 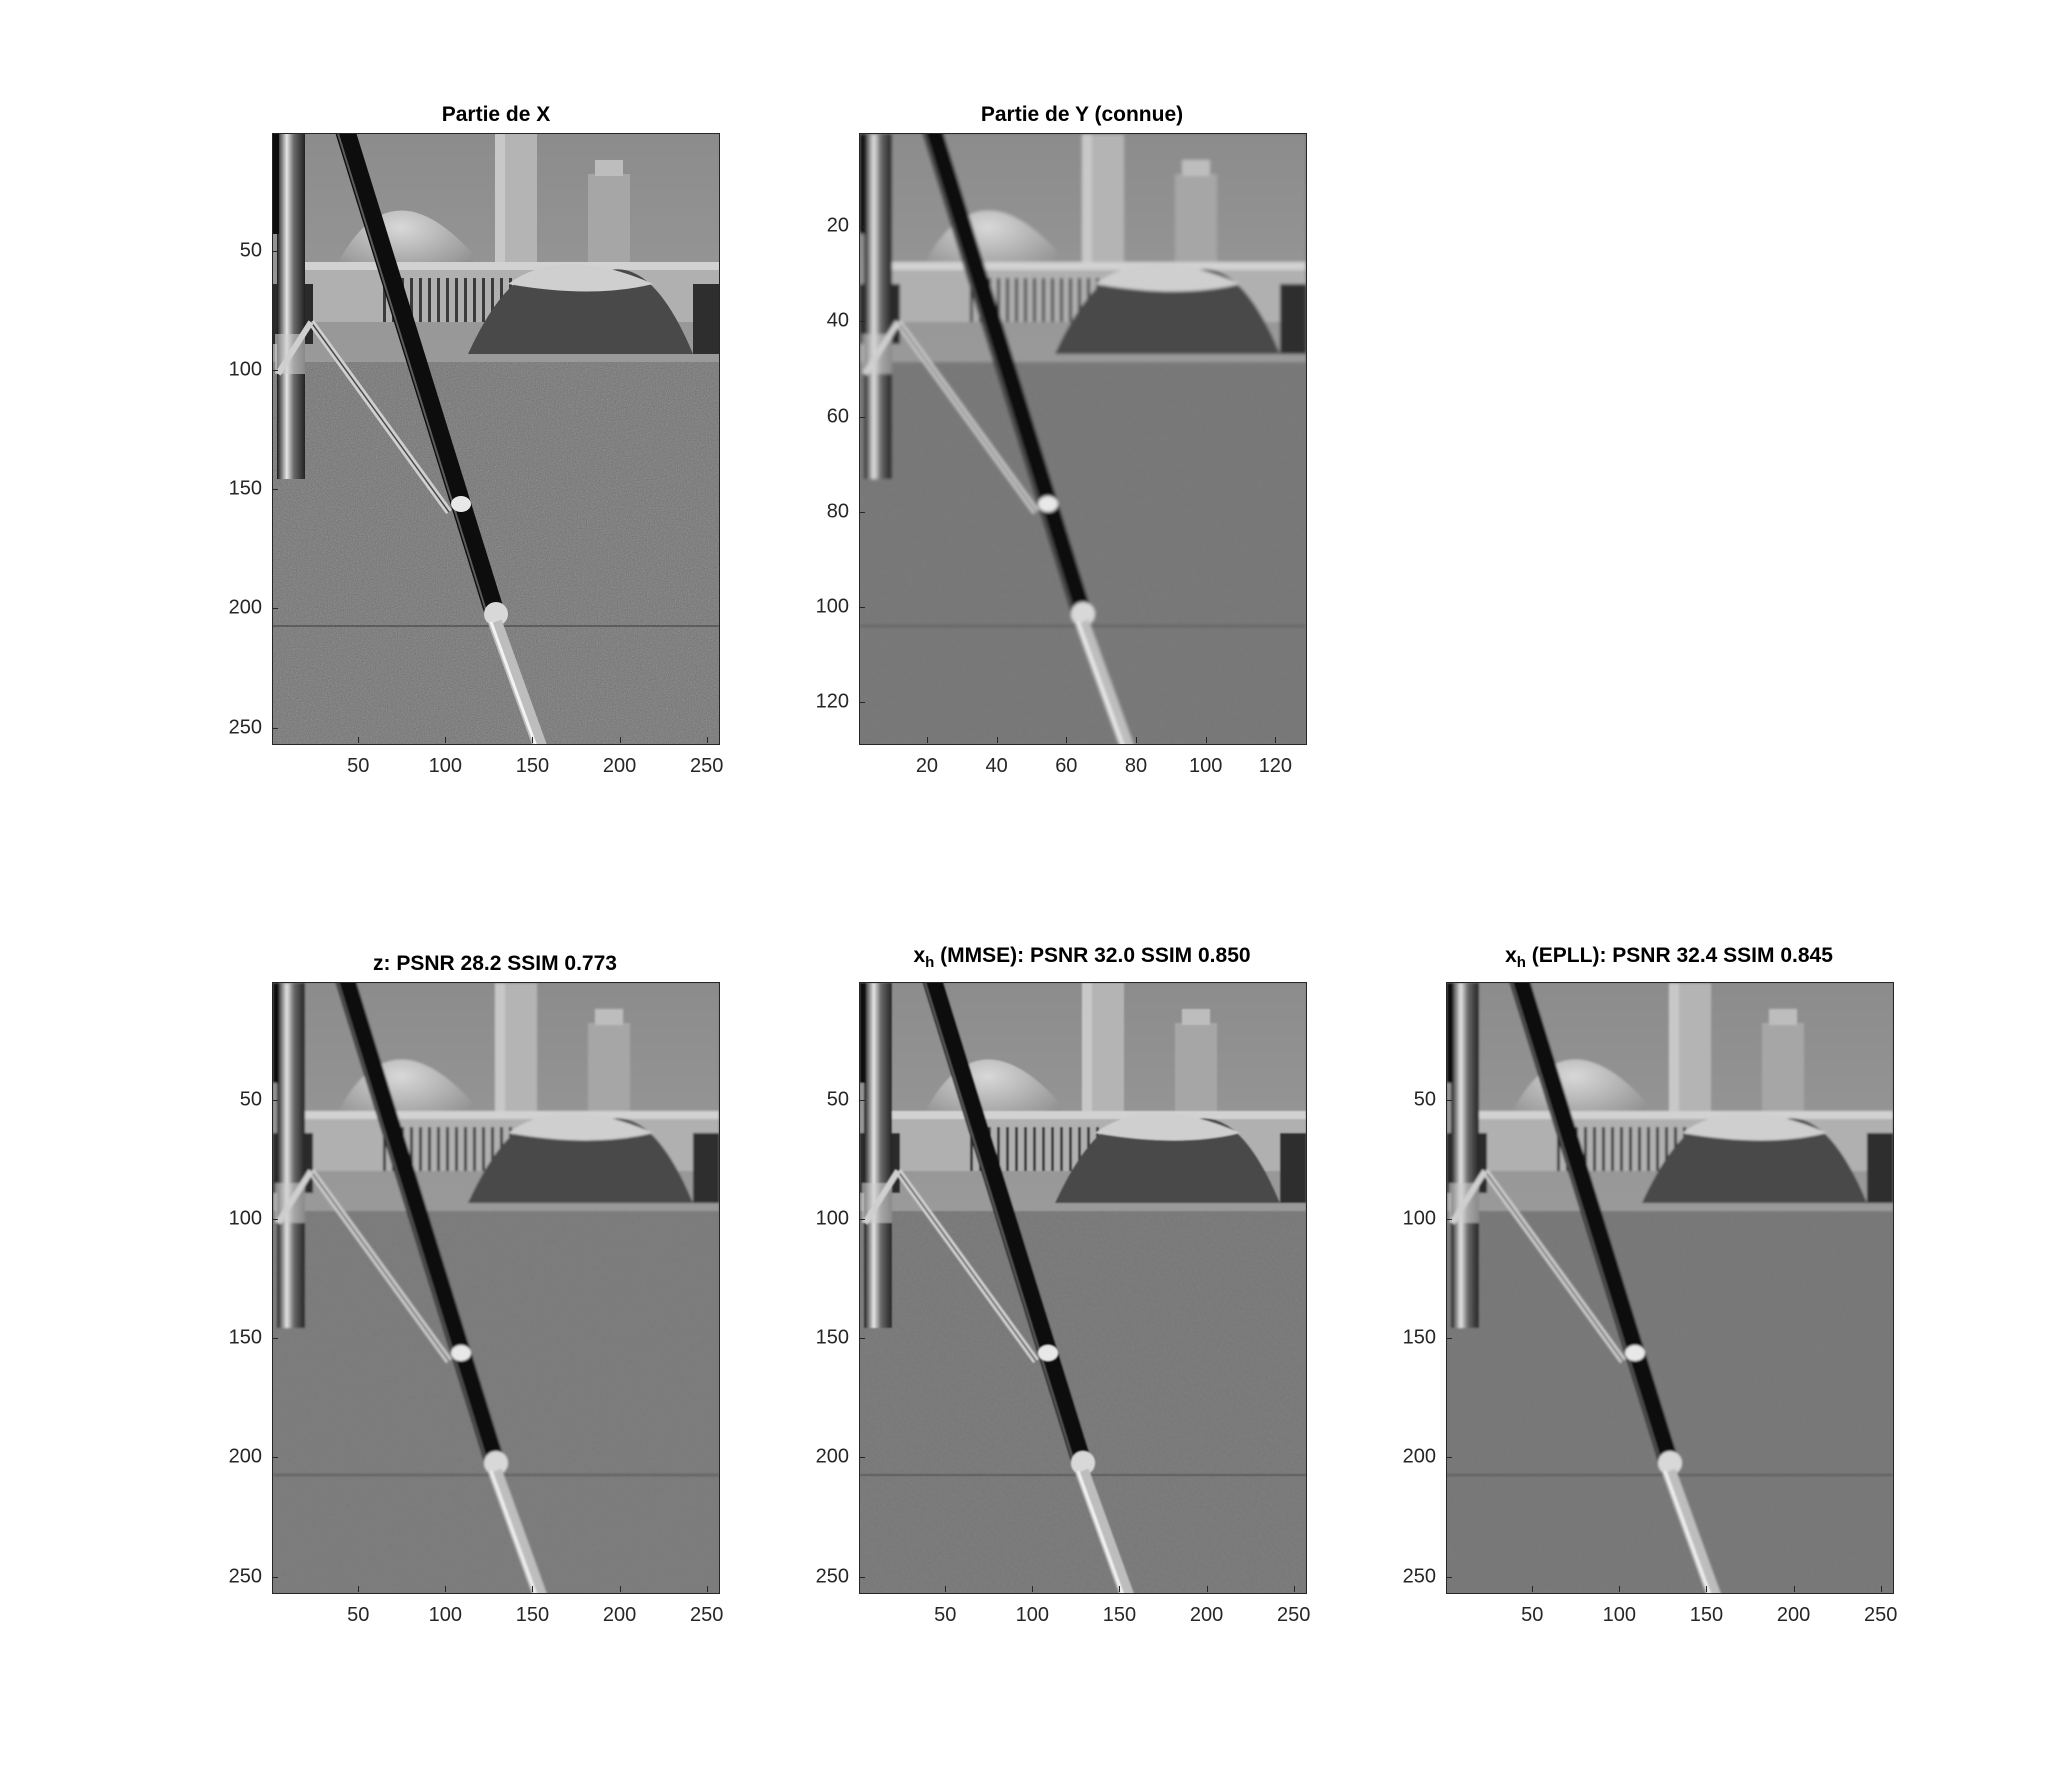 I want to click on panel-title: Partie de X, so click(x=496, y=115).